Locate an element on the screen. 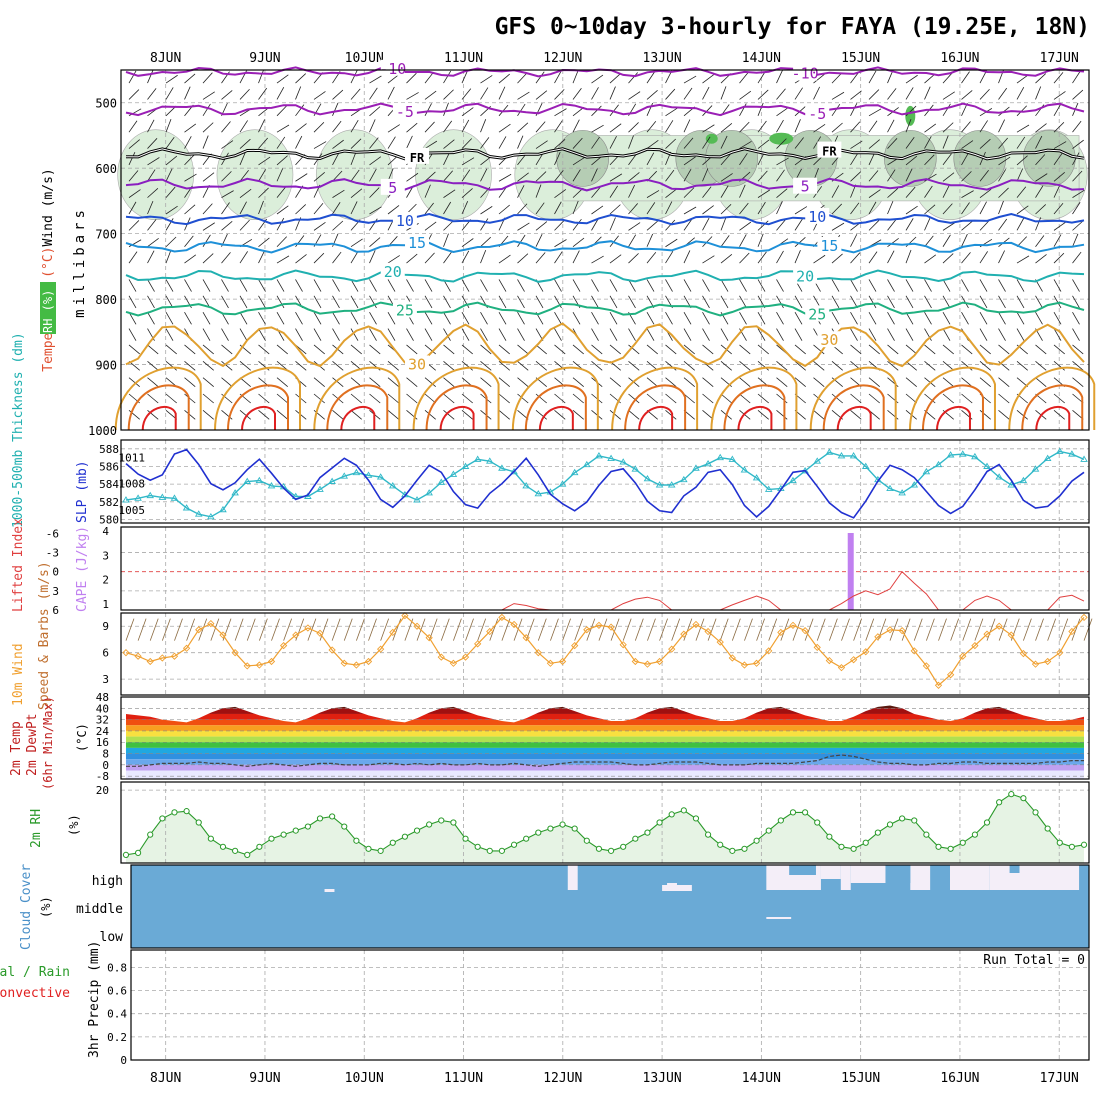 Image resolution: width=1100 pixels, height=1100 pixels. y-tick-label: 1000 is located at coordinates (102, 431).